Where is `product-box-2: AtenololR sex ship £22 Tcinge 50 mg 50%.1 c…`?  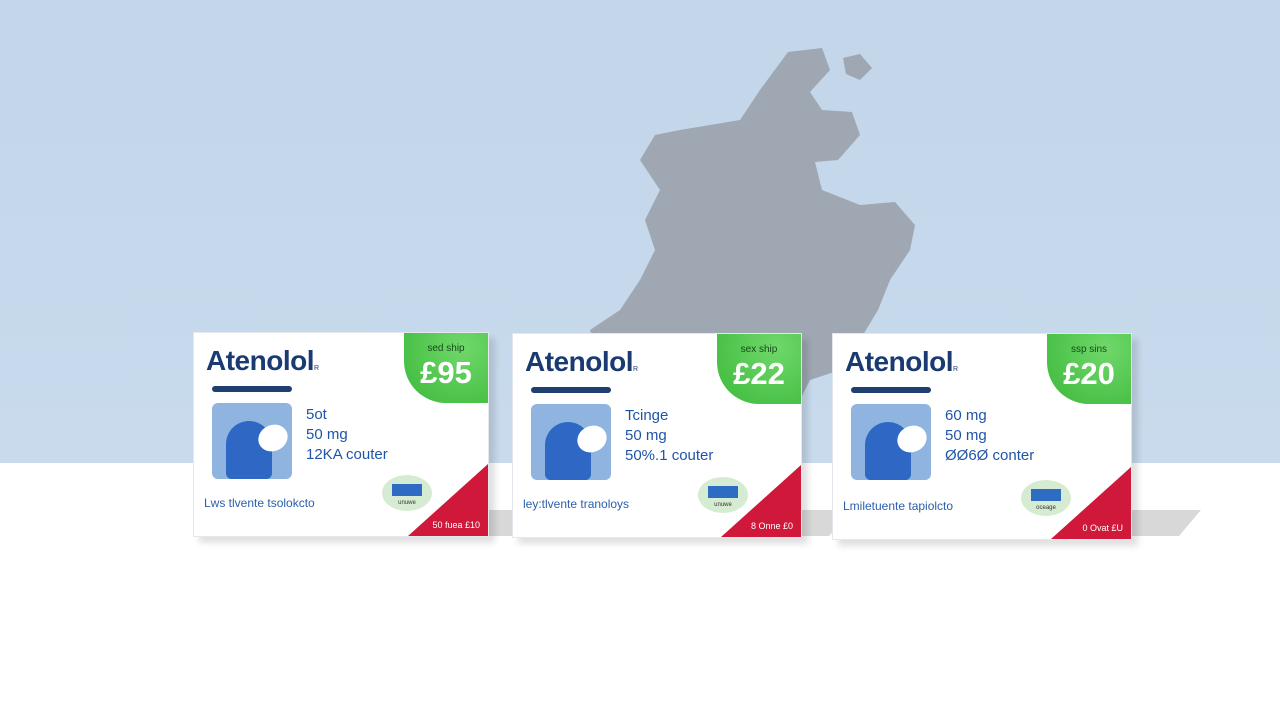 product-box-2: AtenololR sex ship £22 Tcinge 50 mg 50%.1 c… is located at coordinates (657, 435).